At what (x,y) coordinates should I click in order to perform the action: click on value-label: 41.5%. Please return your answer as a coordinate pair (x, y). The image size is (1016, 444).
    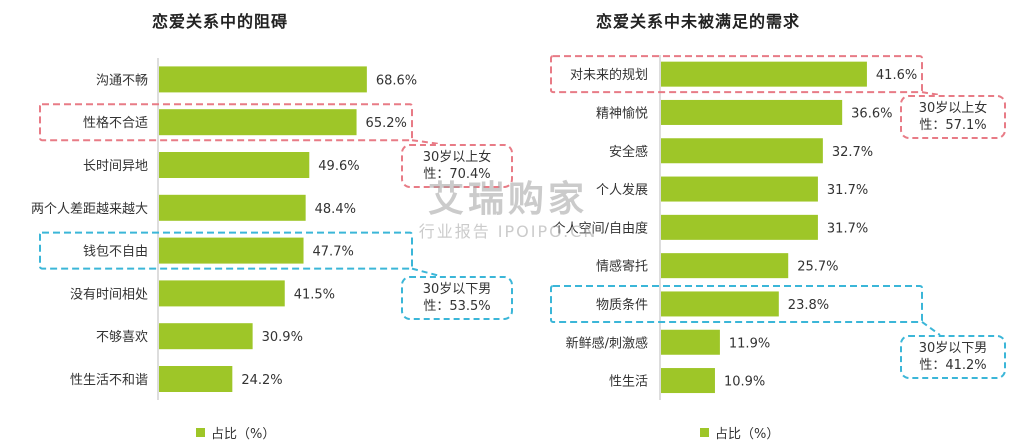
    Looking at the image, I should click on (314, 294).